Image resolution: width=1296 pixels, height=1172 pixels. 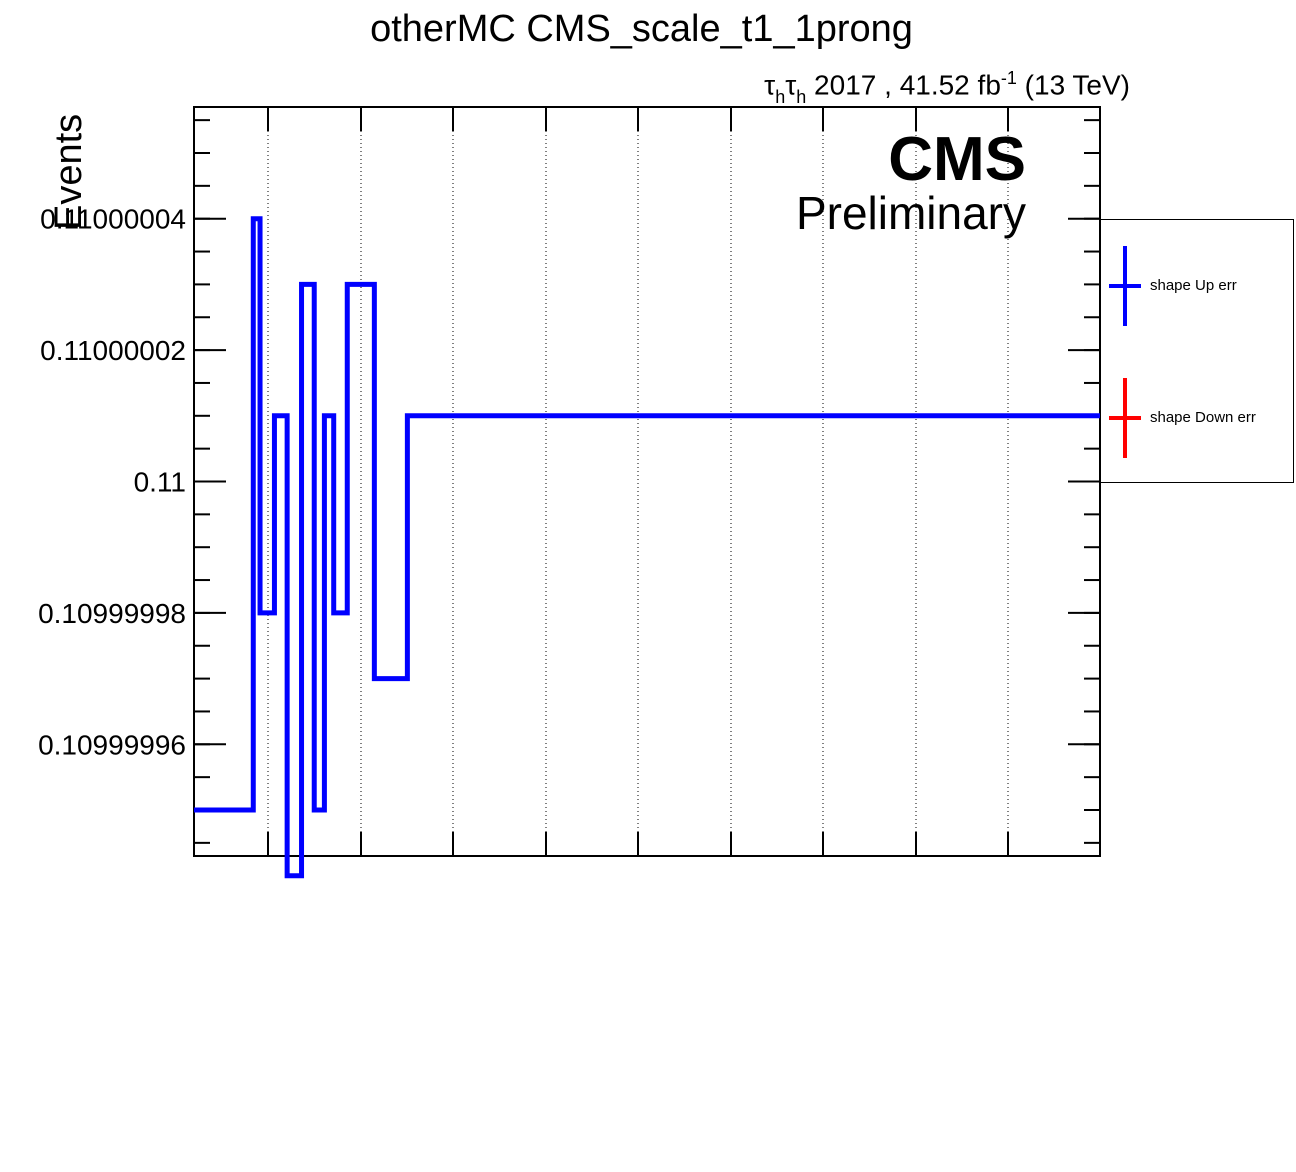 I want to click on legend-marker-down, so click(x=1125, y=418).